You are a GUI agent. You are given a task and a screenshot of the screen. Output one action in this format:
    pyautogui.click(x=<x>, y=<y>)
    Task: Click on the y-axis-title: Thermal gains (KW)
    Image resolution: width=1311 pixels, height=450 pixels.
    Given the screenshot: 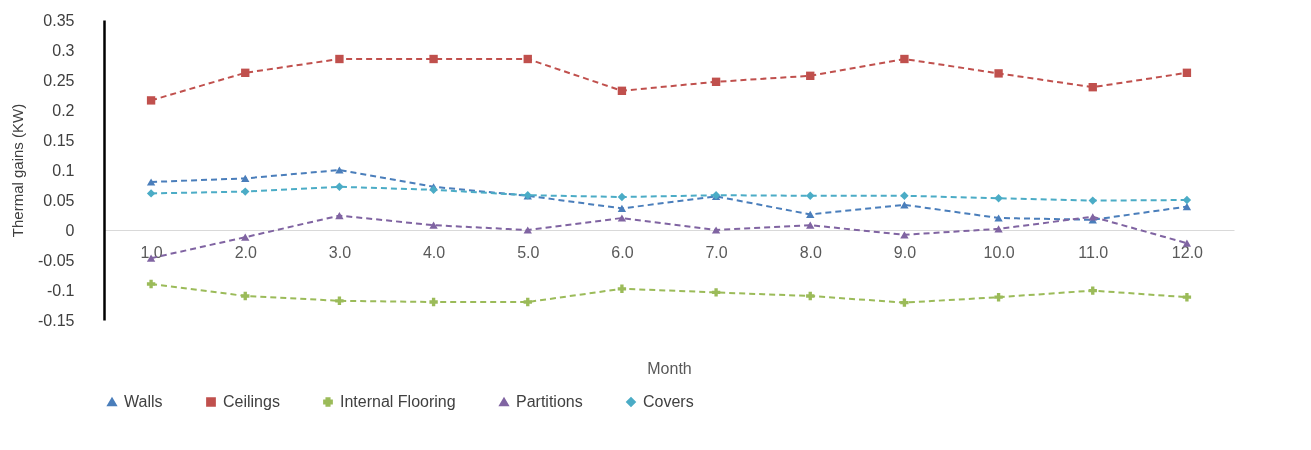 What is the action you would take?
    pyautogui.click(x=18, y=170)
    